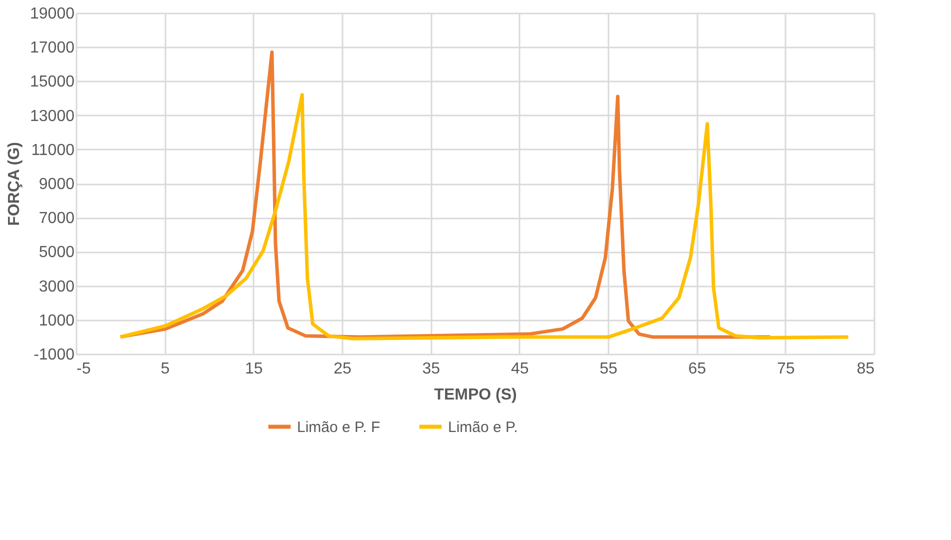  I want to click on y-tick-label: 13000, so click(52, 116).